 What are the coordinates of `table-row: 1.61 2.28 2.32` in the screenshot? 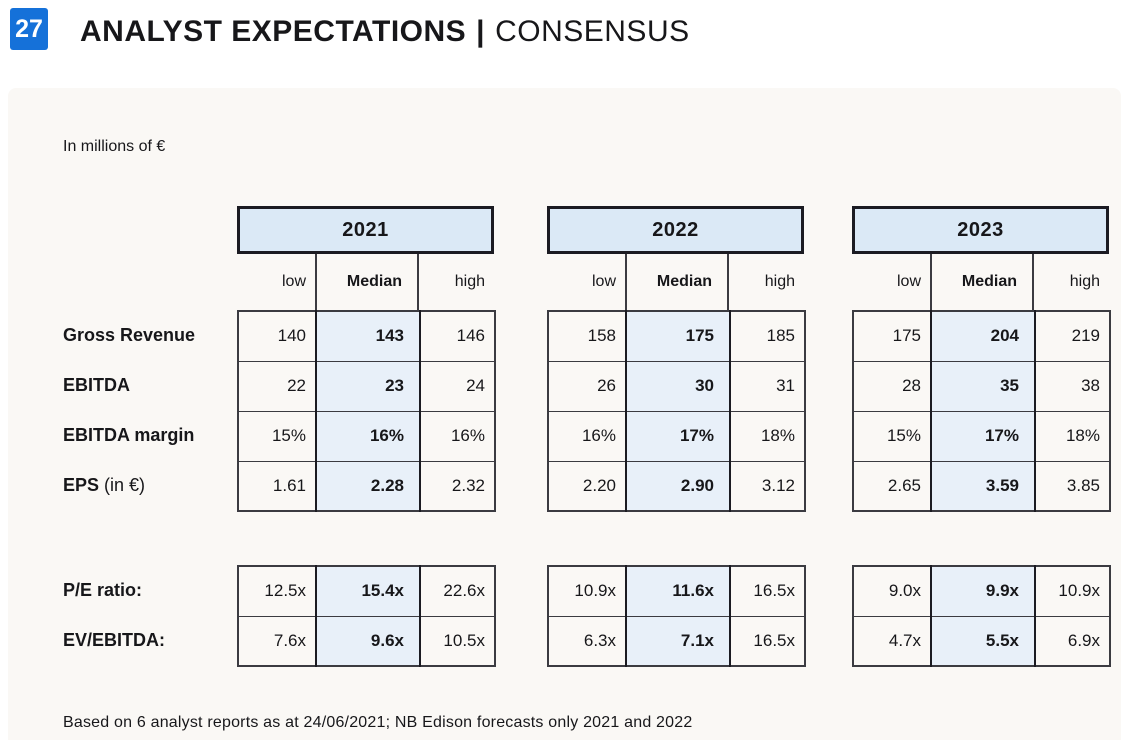 It's located at (366, 486).